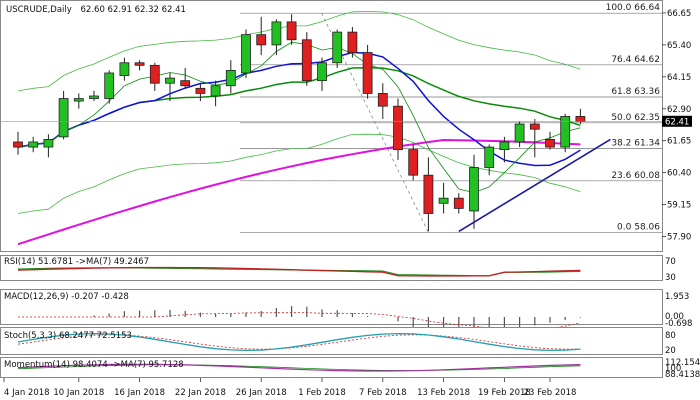 This screenshot has width=700, height=400. Describe the element at coordinates (679, 238) in the screenshot. I see `price-tick-7: 57.90` at that location.